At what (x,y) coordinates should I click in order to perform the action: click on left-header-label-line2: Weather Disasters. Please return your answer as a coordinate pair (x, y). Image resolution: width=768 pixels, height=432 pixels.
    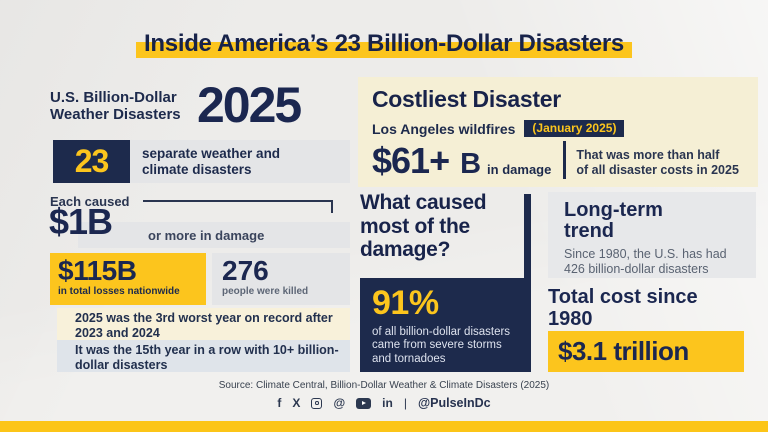
    Looking at the image, I should click on (115, 114).